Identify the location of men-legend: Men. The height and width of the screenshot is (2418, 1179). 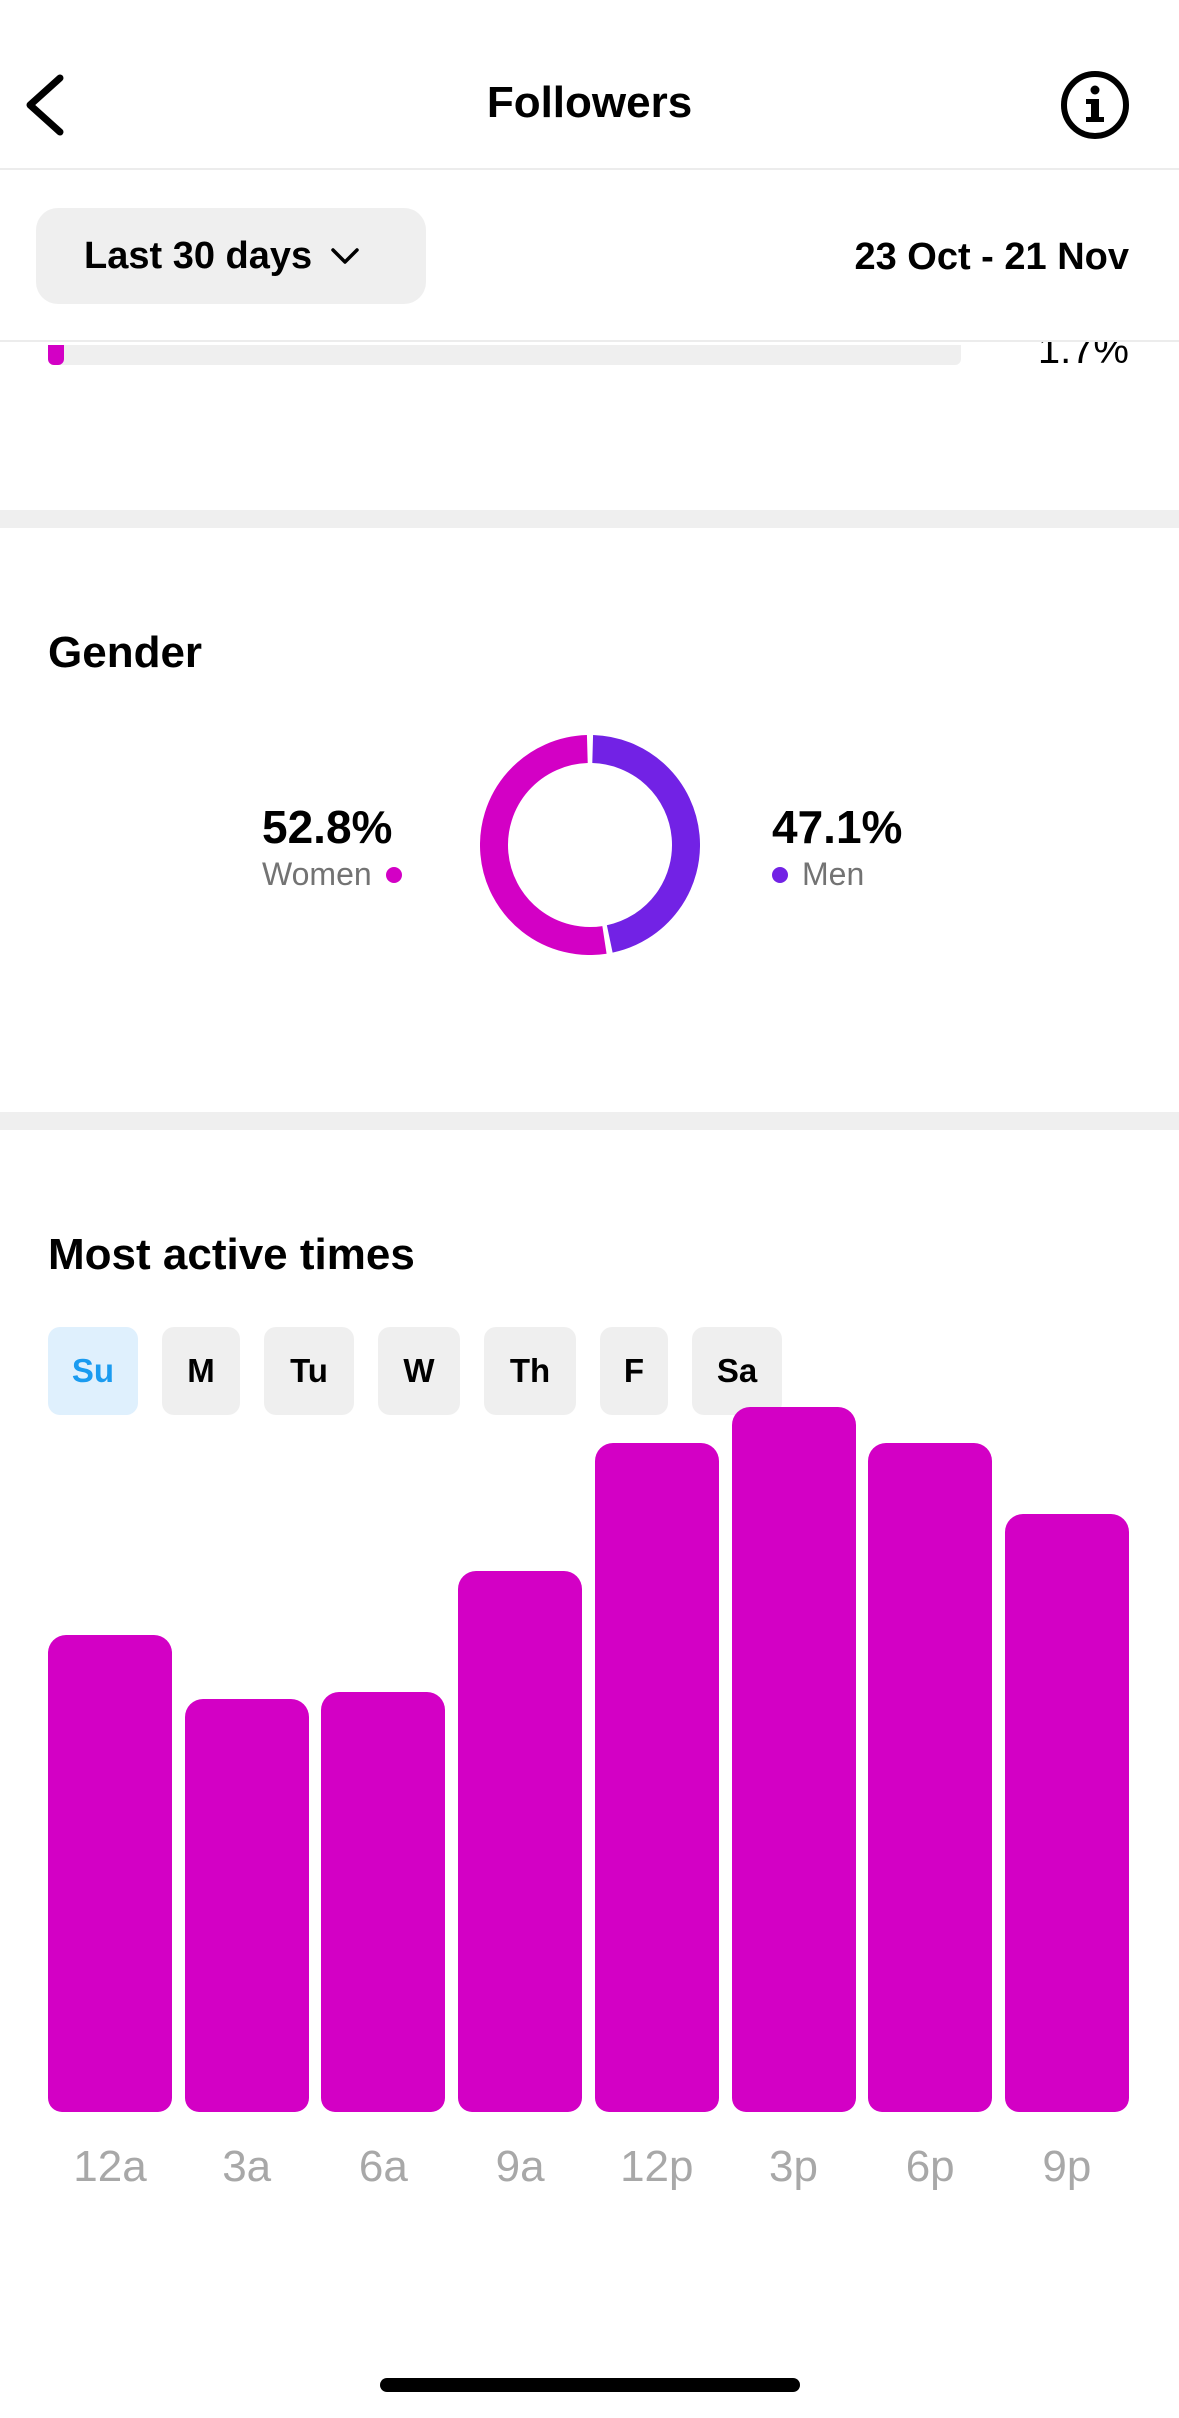
(818, 874).